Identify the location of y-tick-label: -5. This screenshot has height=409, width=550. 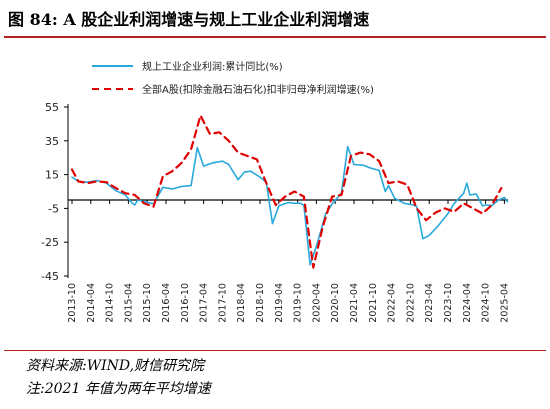
(53, 208).